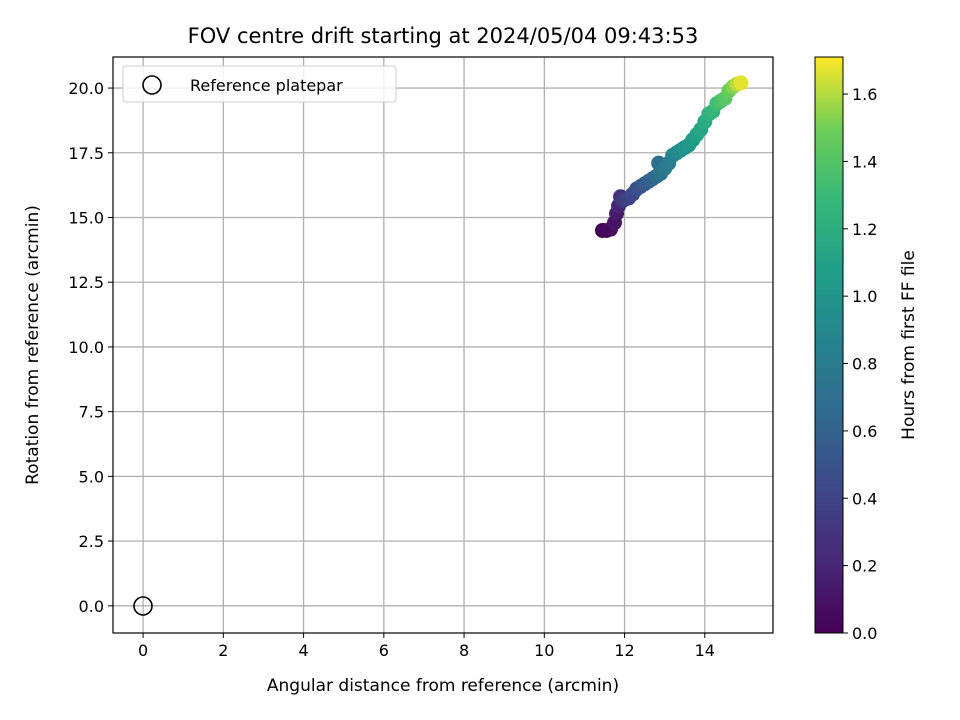 The width and height of the screenshot is (960, 720). Describe the element at coordinates (33, 345) in the screenshot. I see `y-axis-label: Rotation from reference (arcmin)` at that location.